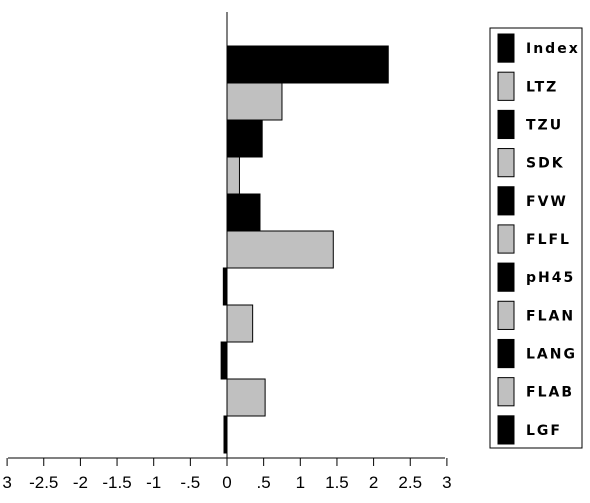 Image resolution: width=590 pixels, height=503 pixels. Describe the element at coordinates (545, 164) in the screenshot. I see `legend-label-sdk: SDK` at that location.